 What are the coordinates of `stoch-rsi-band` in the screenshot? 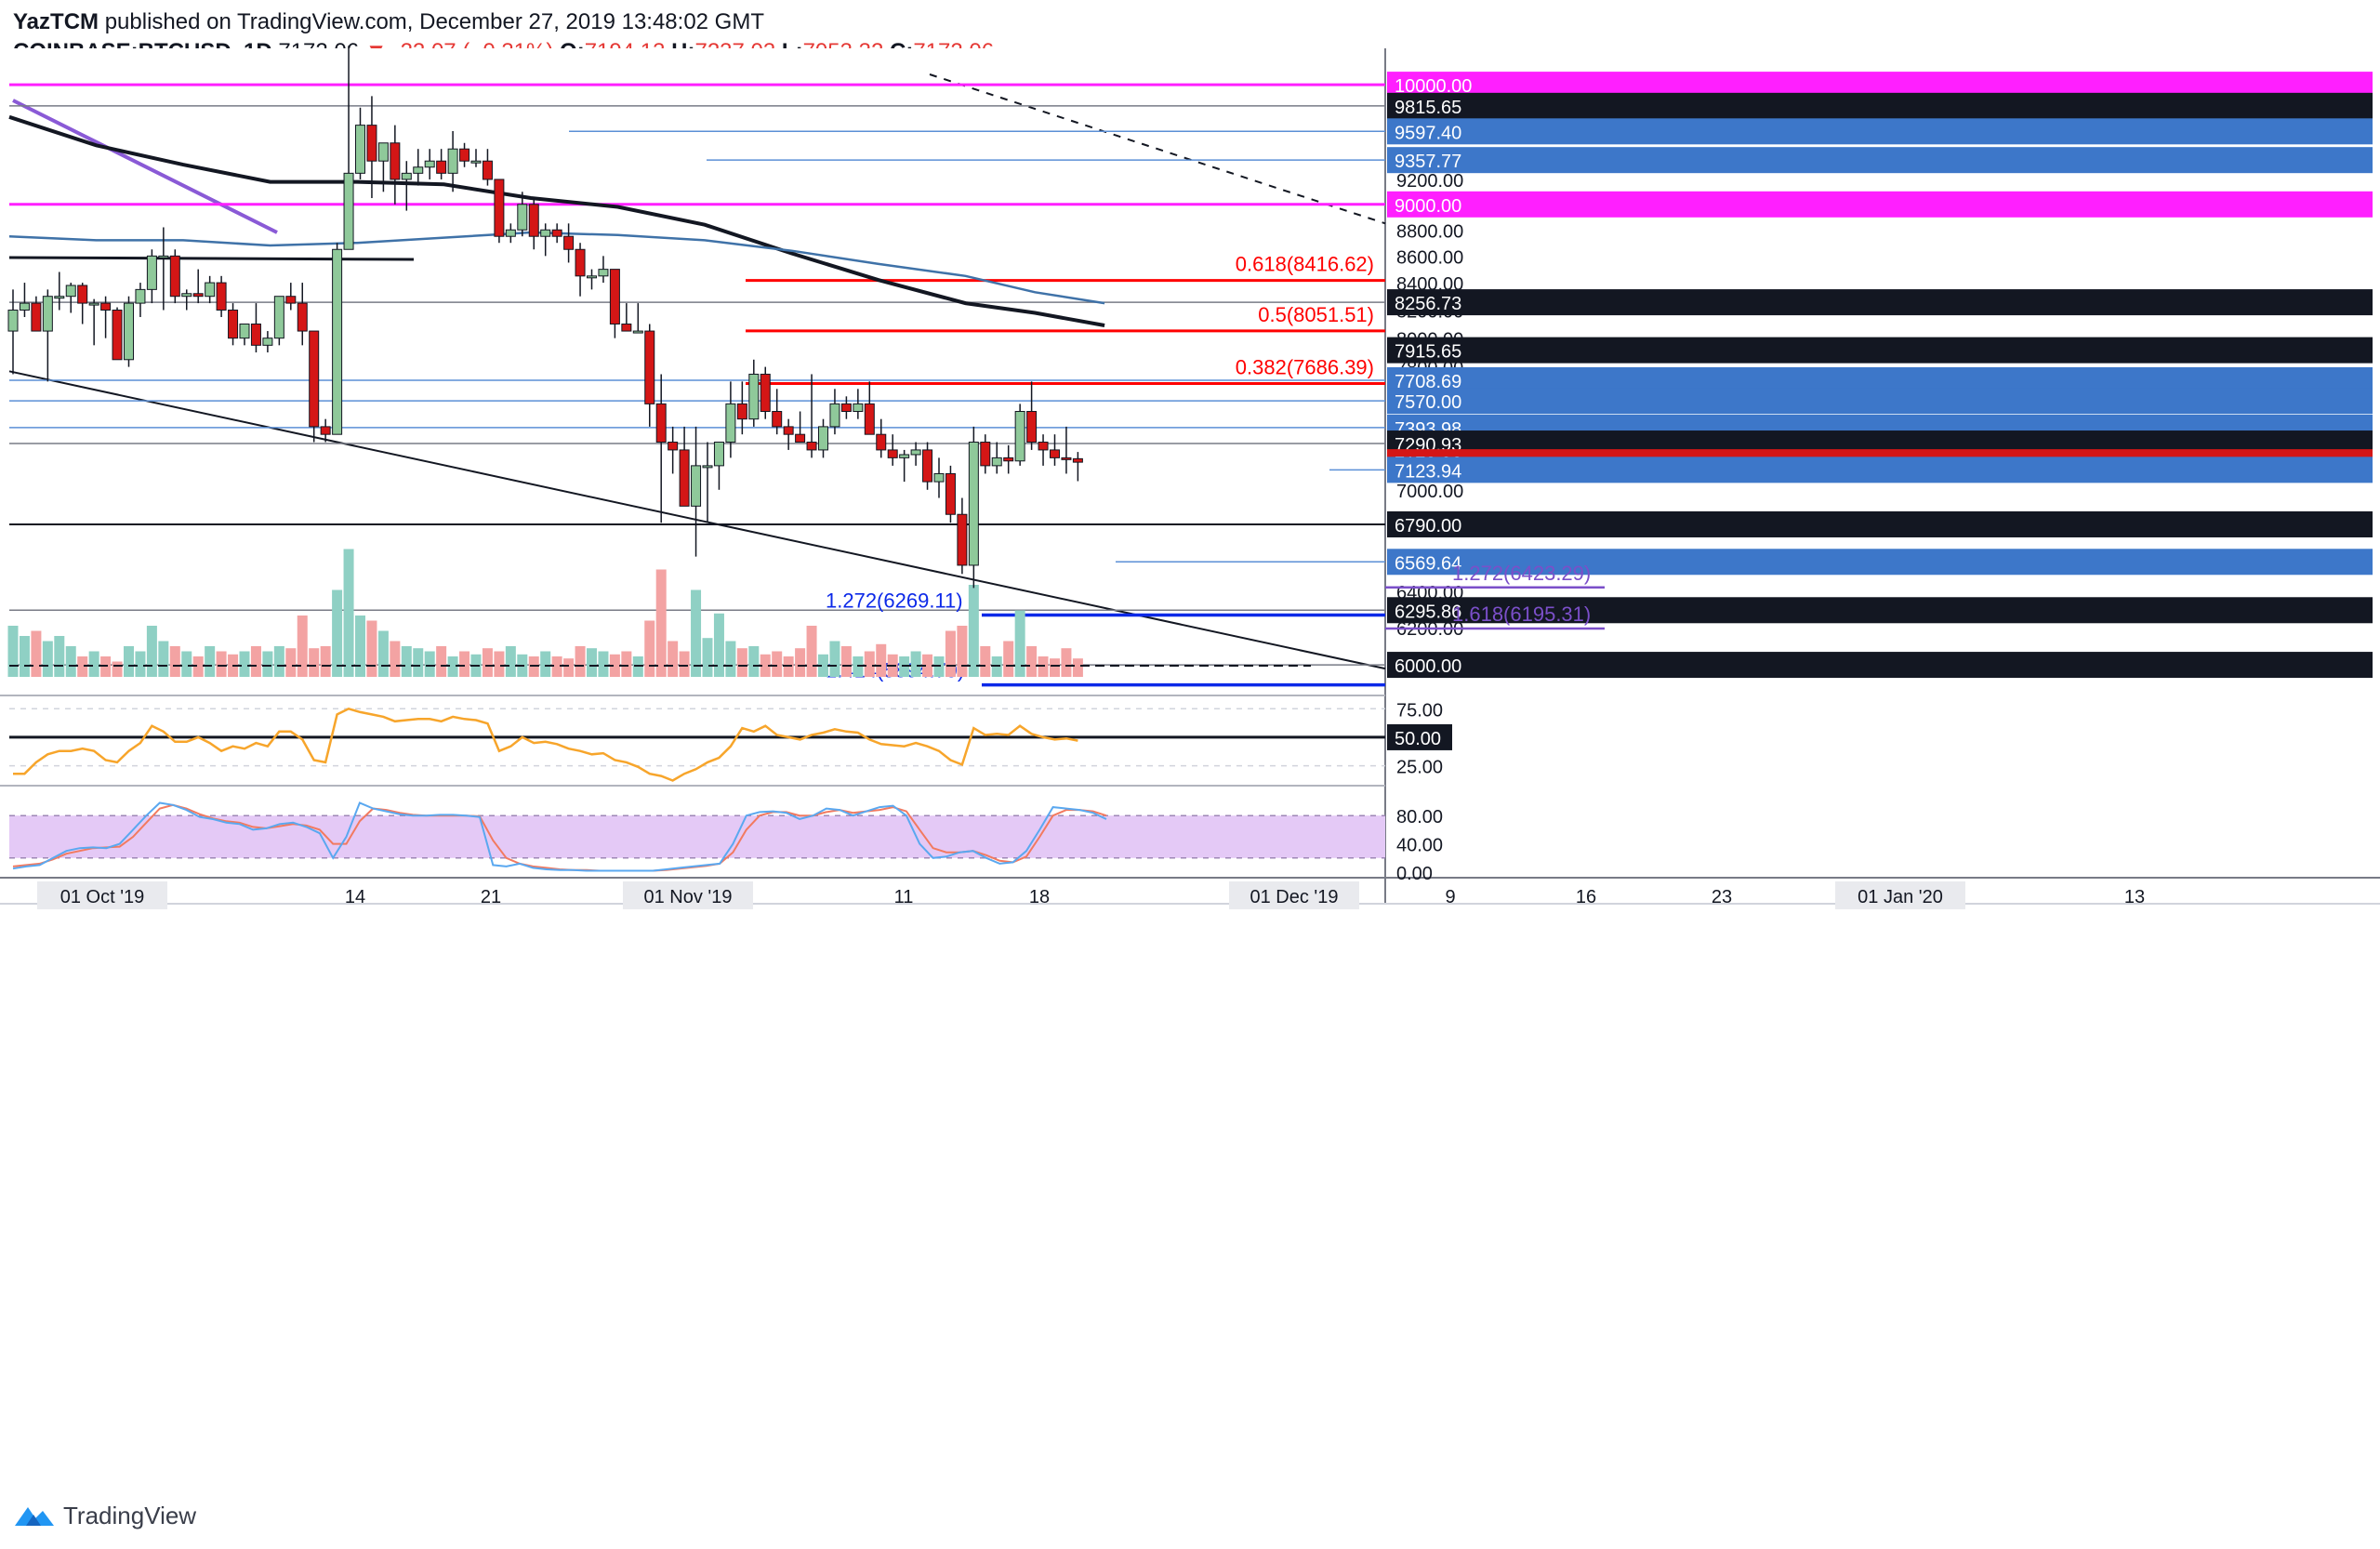 It's located at (697, 836).